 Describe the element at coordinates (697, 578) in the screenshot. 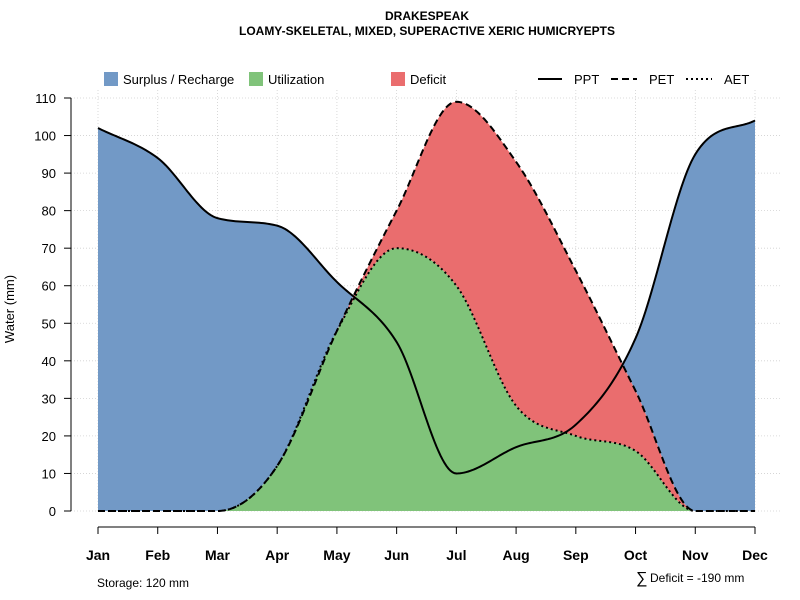

I see `deficit-note: Deficit = -190 mm` at that location.